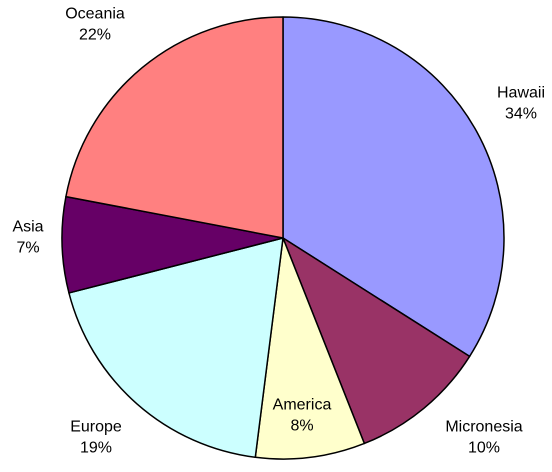 This screenshot has height=472, width=552. Describe the element at coordinates (301, 426) in the screenshot. I see `slice-percent-america: 8%` at that location.